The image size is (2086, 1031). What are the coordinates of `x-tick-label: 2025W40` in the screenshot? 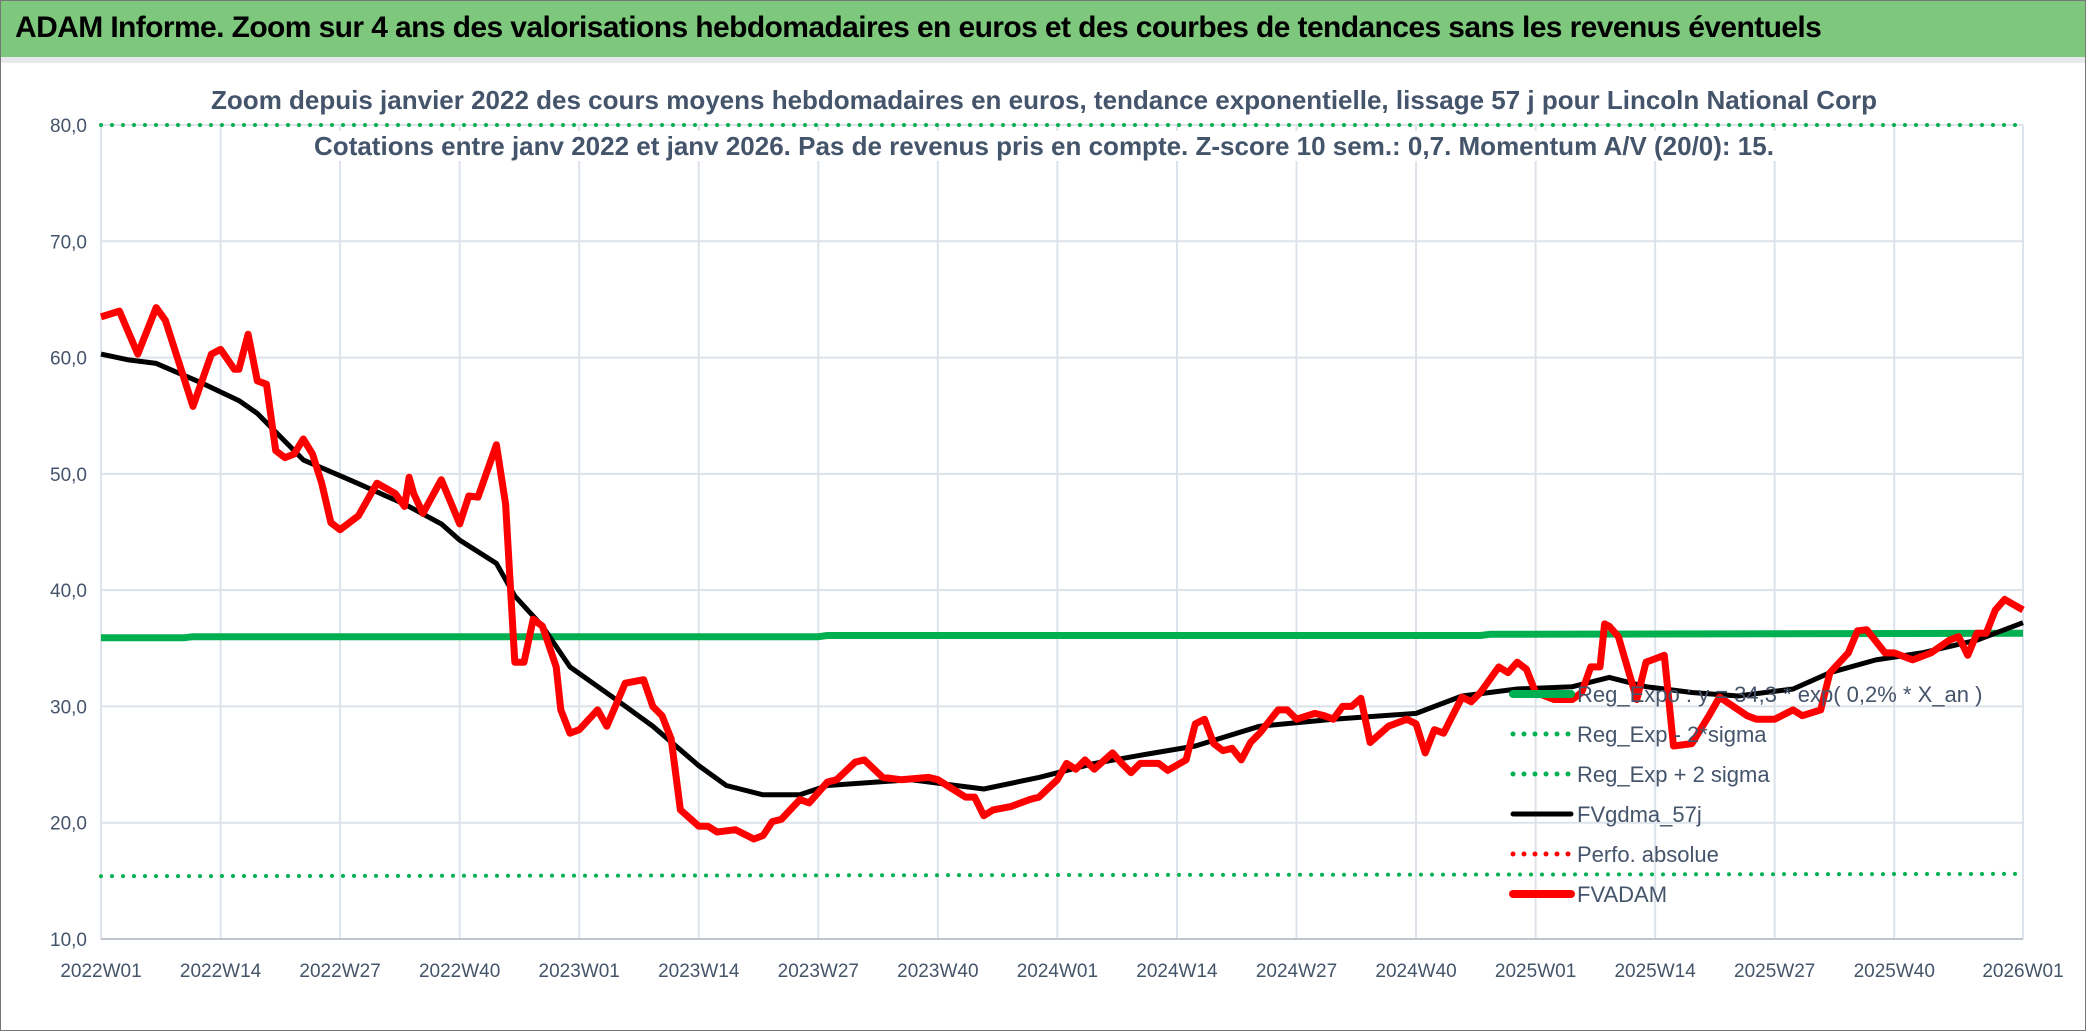 It's located at (1894, 971).